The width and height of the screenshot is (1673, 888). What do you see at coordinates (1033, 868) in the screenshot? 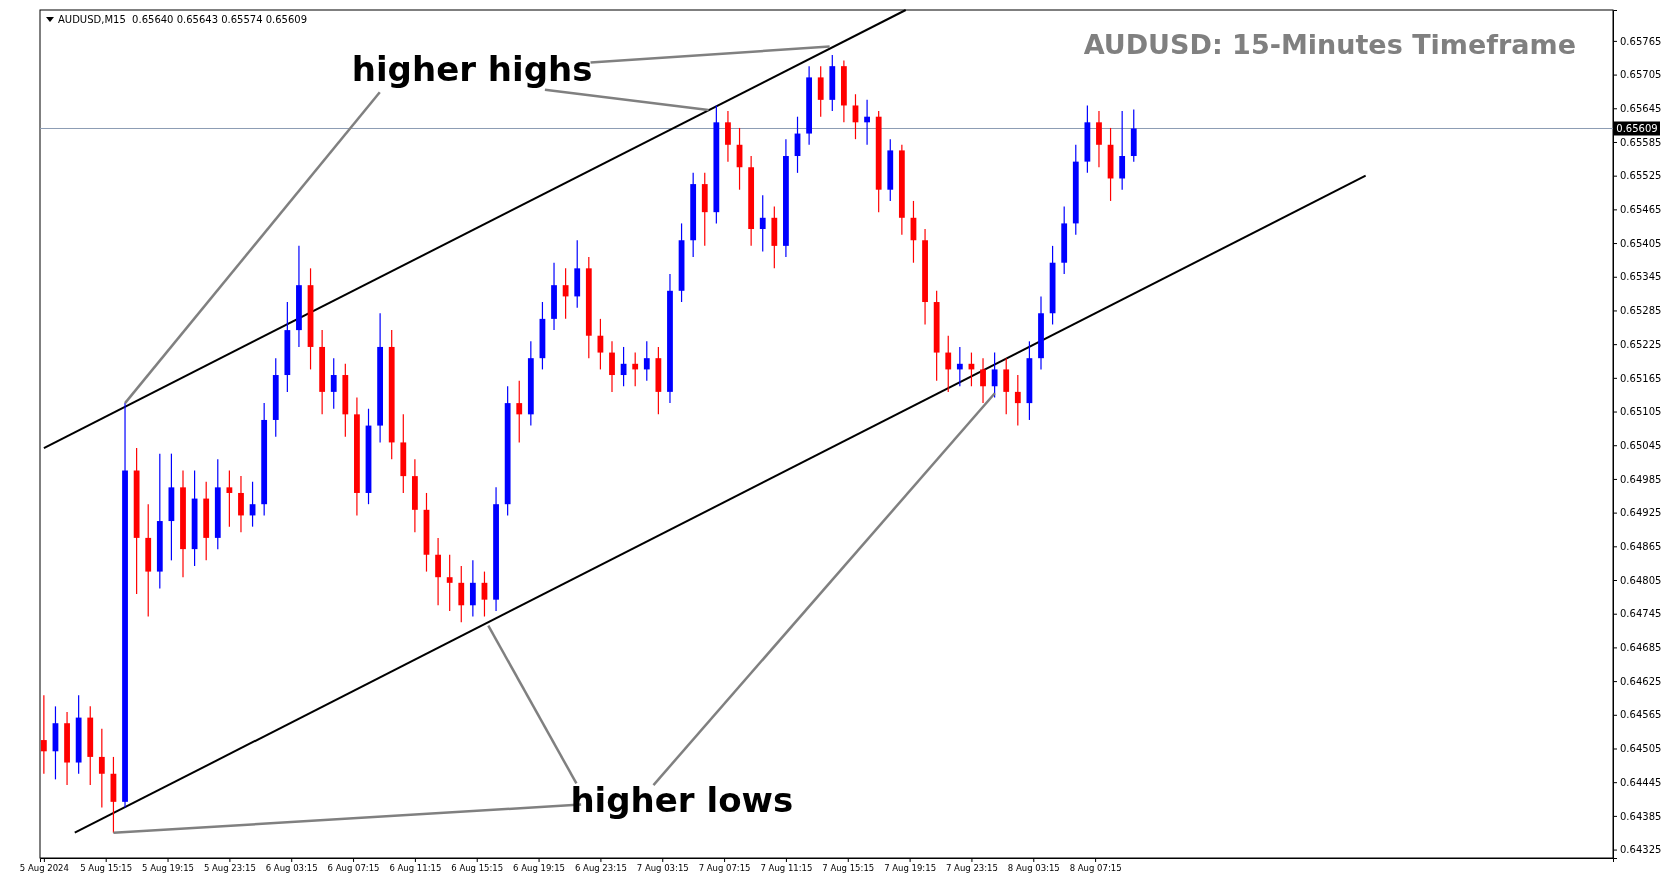
I see `x-tick-label: 8 Aug 03:15` at bounding box center [1033, 868].